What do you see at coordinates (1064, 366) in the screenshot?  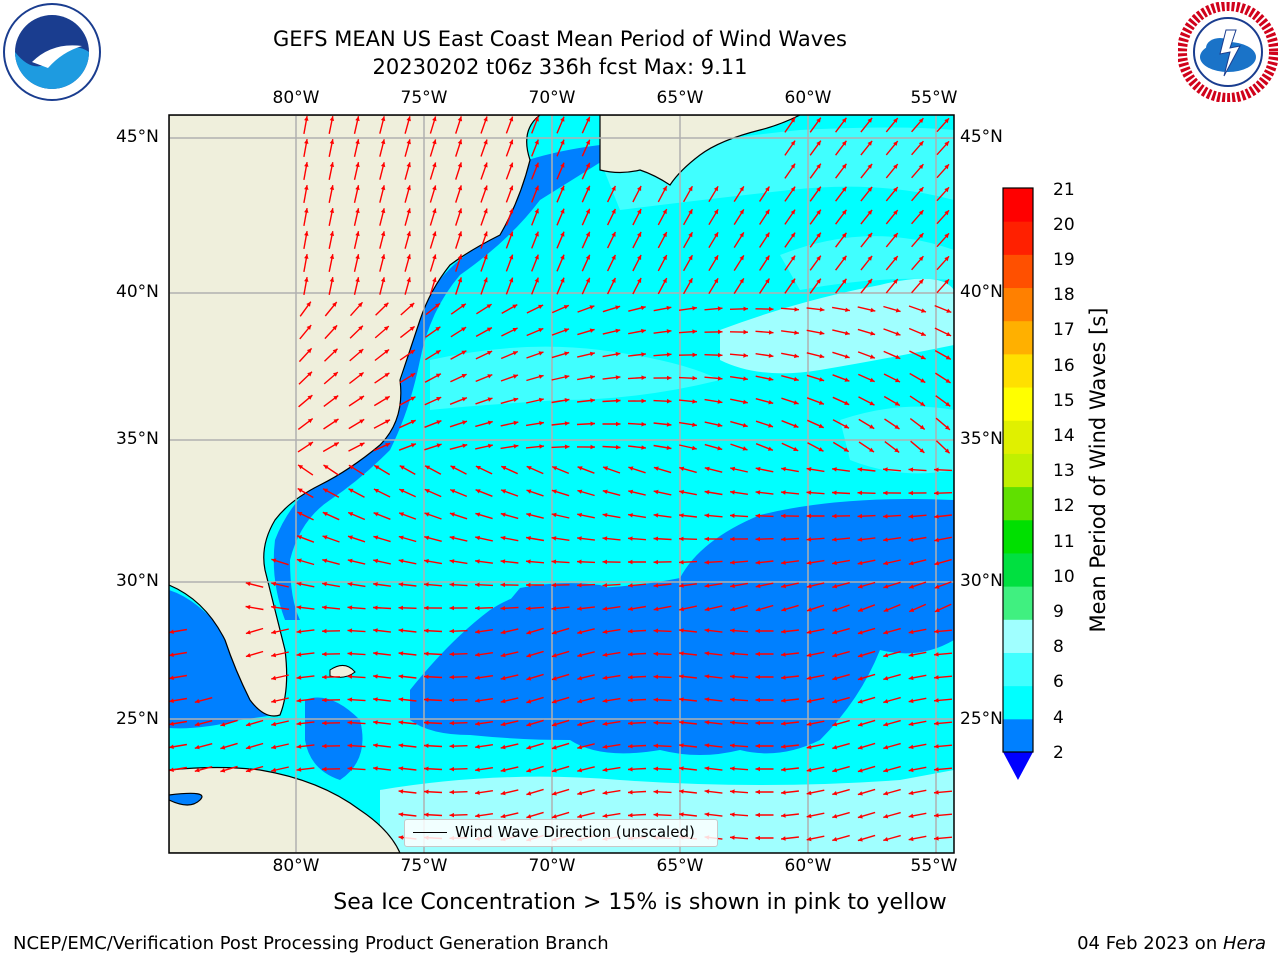 I see `colorbar-tick-label: 16` at bounding box center [1064, 366].